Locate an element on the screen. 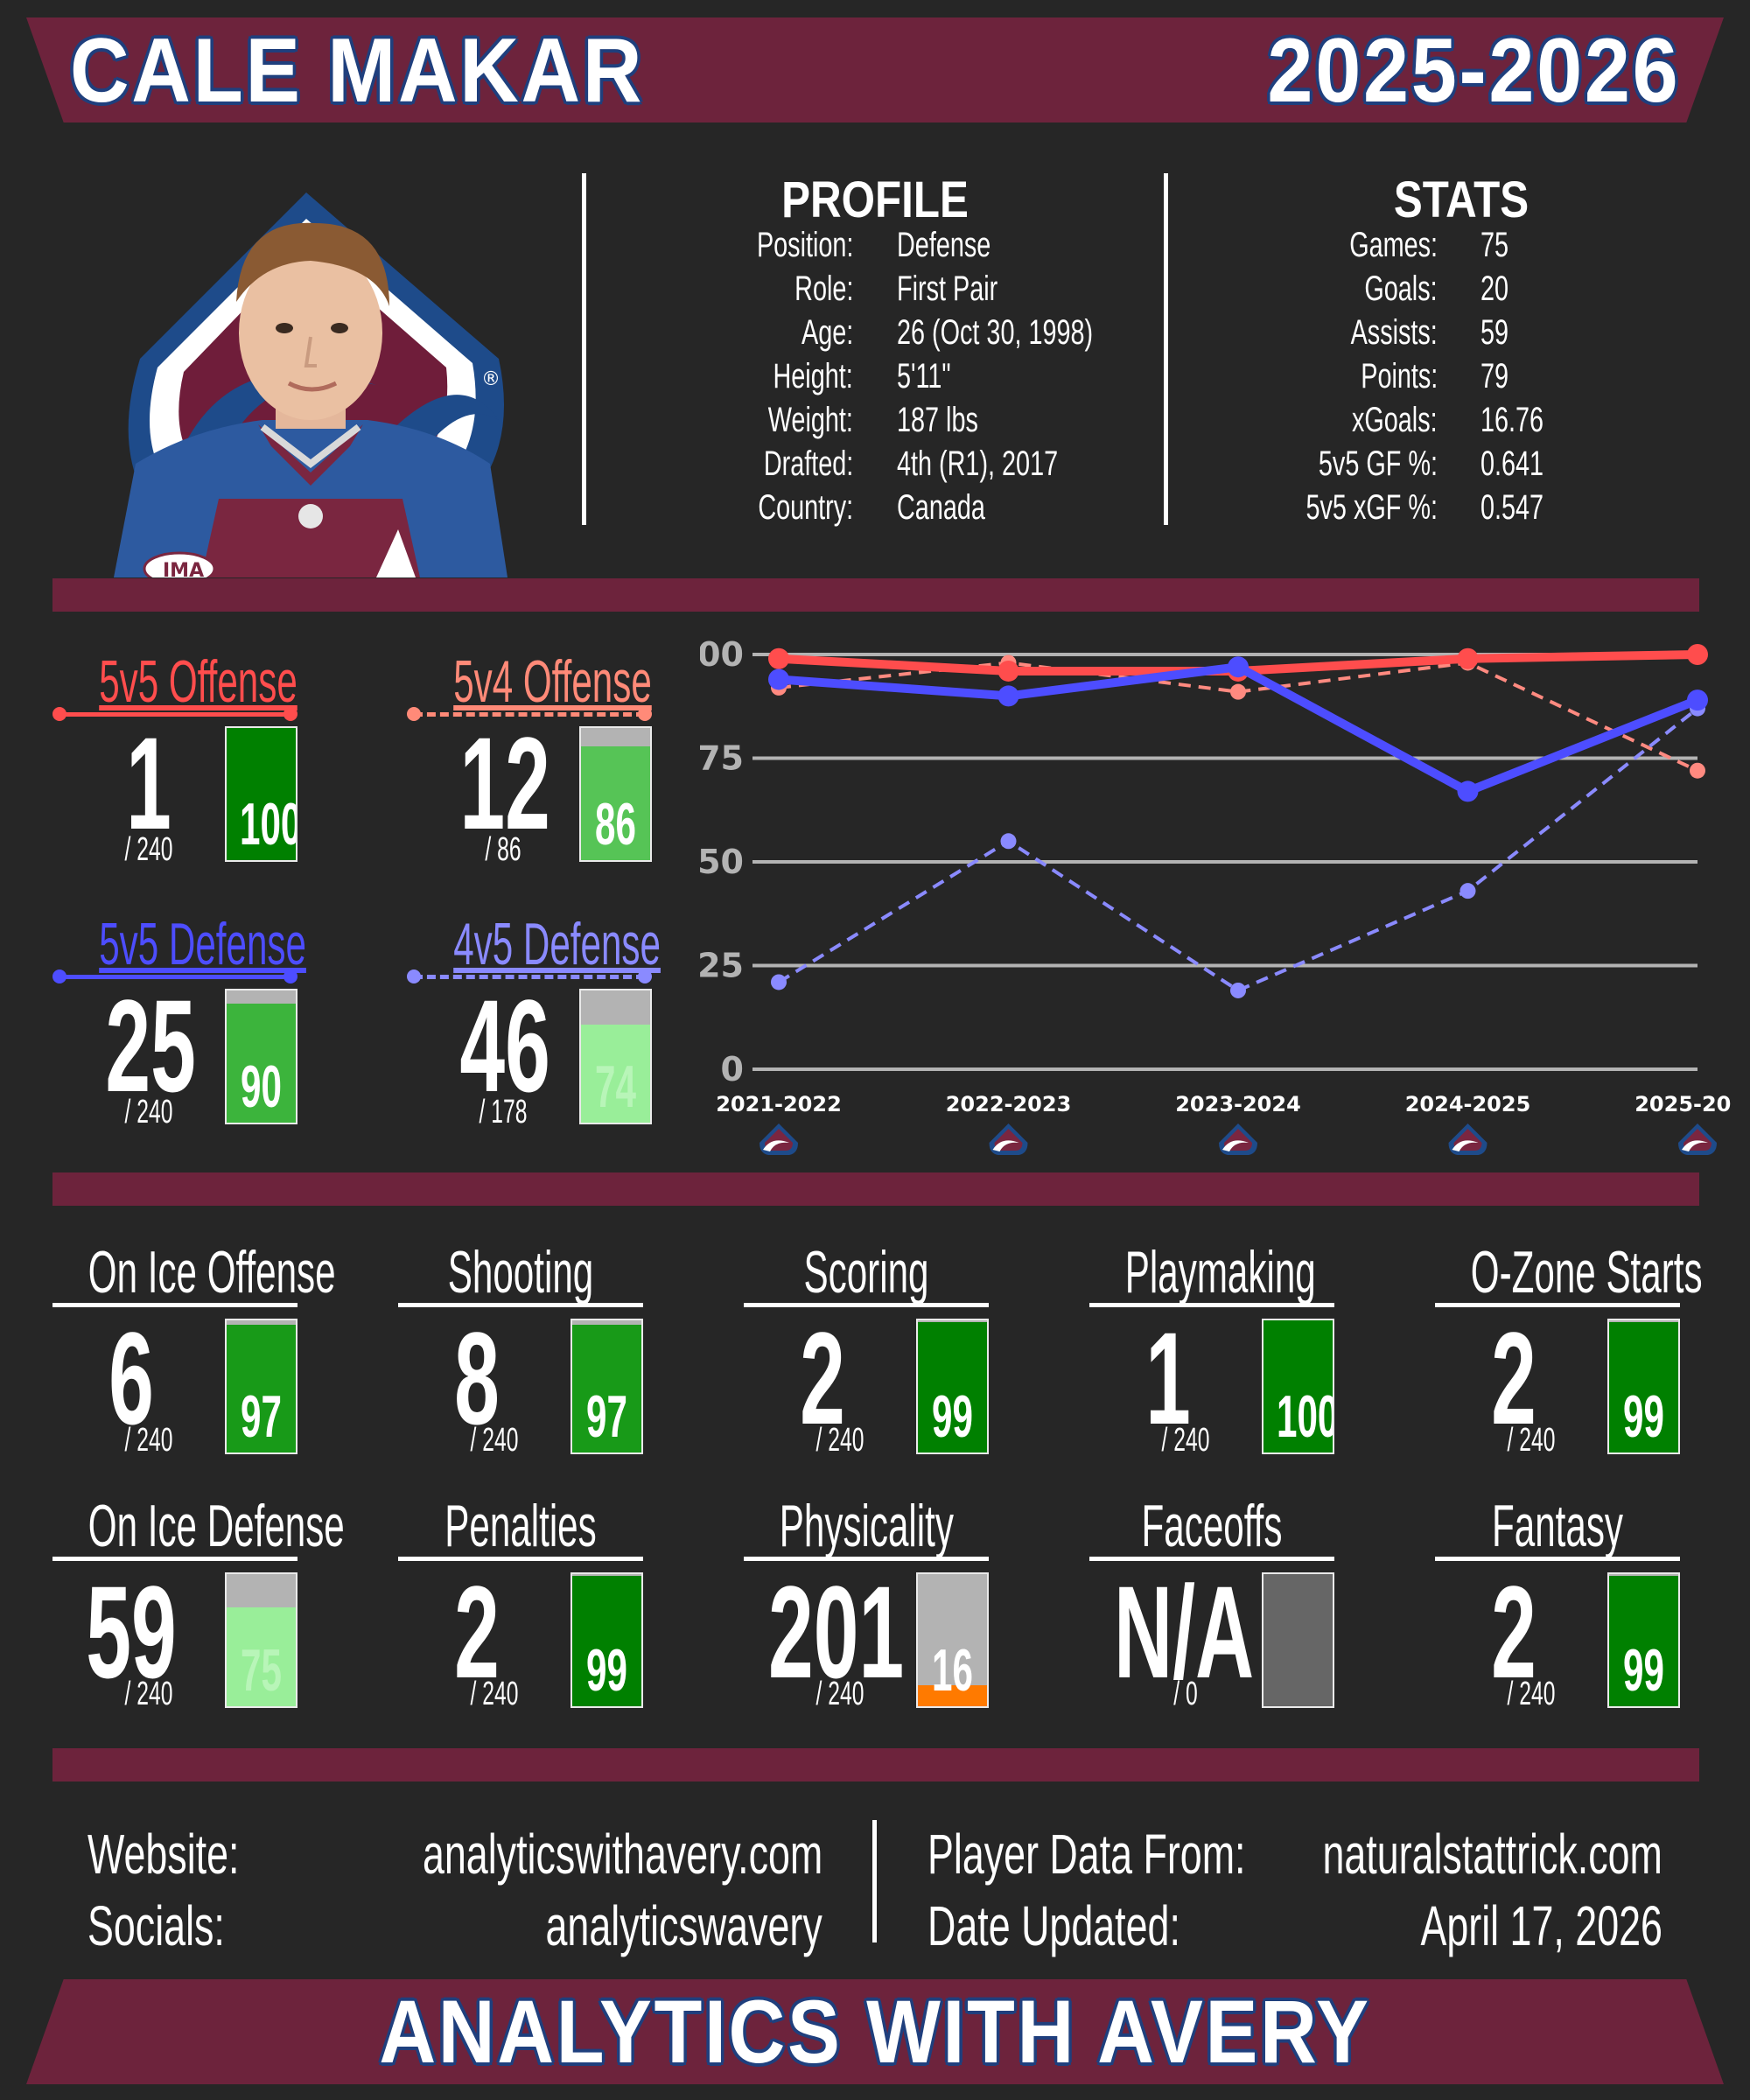  situational-5v5-defense-legend-line is located at coordinates (175, 977).